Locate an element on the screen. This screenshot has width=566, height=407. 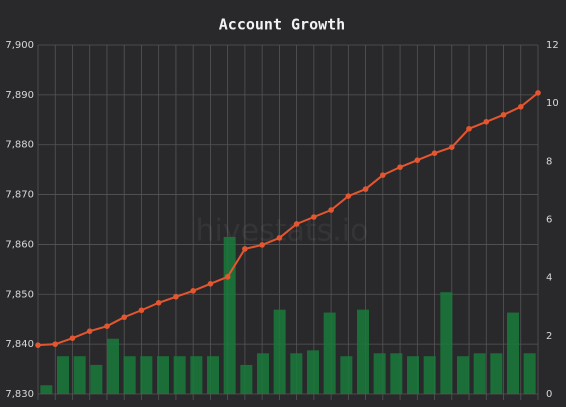
y-tick-label: 7,840 is located at coordinates (19, 344).